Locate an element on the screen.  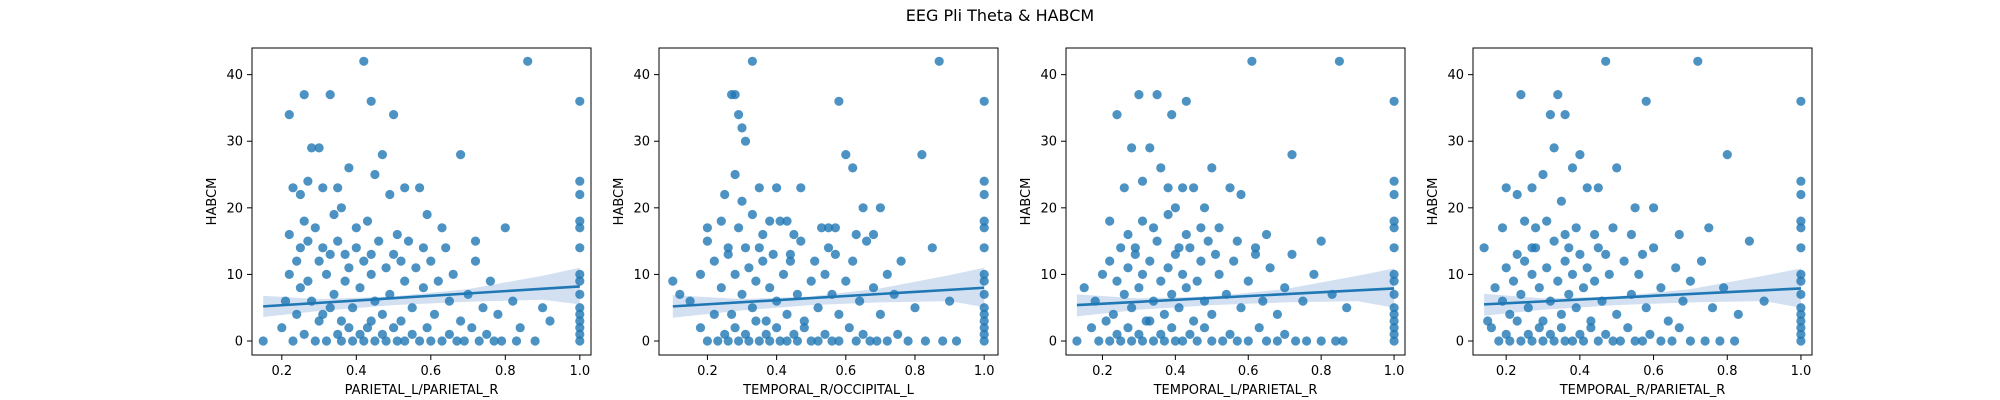
axes-frame is located at coordinates (421, 201).